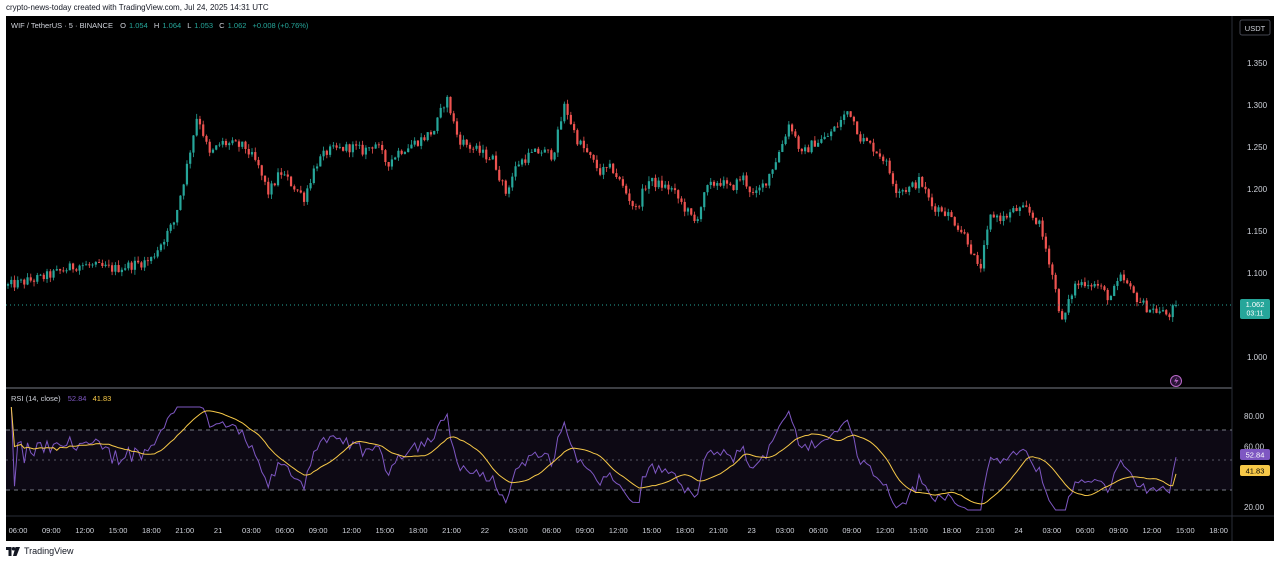  What do you see at coordinates (61, 398) in the screenshot?
I see `rsi-legend: RSI (14, close) 52.84 41.83` at bounding box center [61, 398].